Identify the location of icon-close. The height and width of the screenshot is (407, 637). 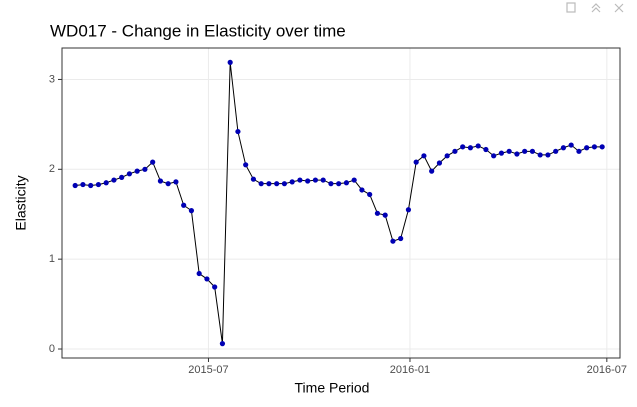
(619, 8).